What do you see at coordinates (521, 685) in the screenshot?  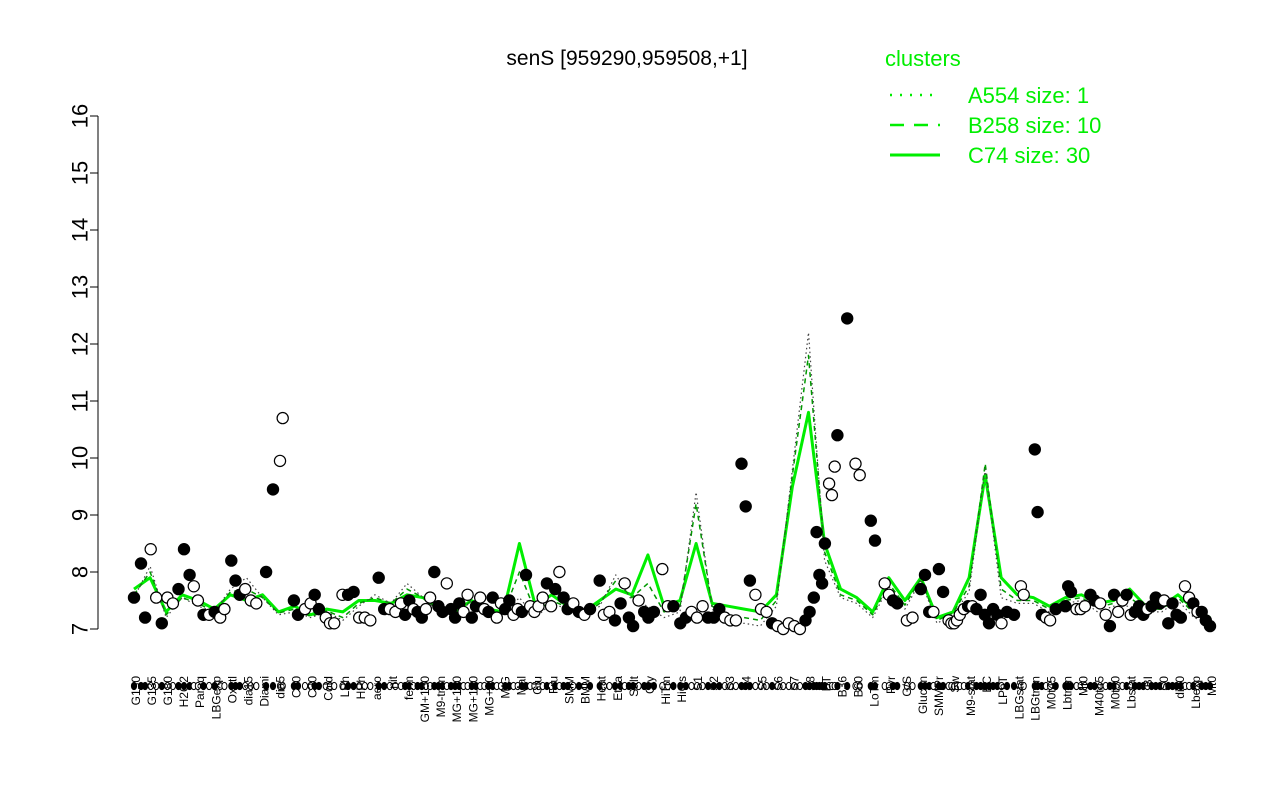 I see `x-tick-label: Mal` at bounding box center [521, 685].